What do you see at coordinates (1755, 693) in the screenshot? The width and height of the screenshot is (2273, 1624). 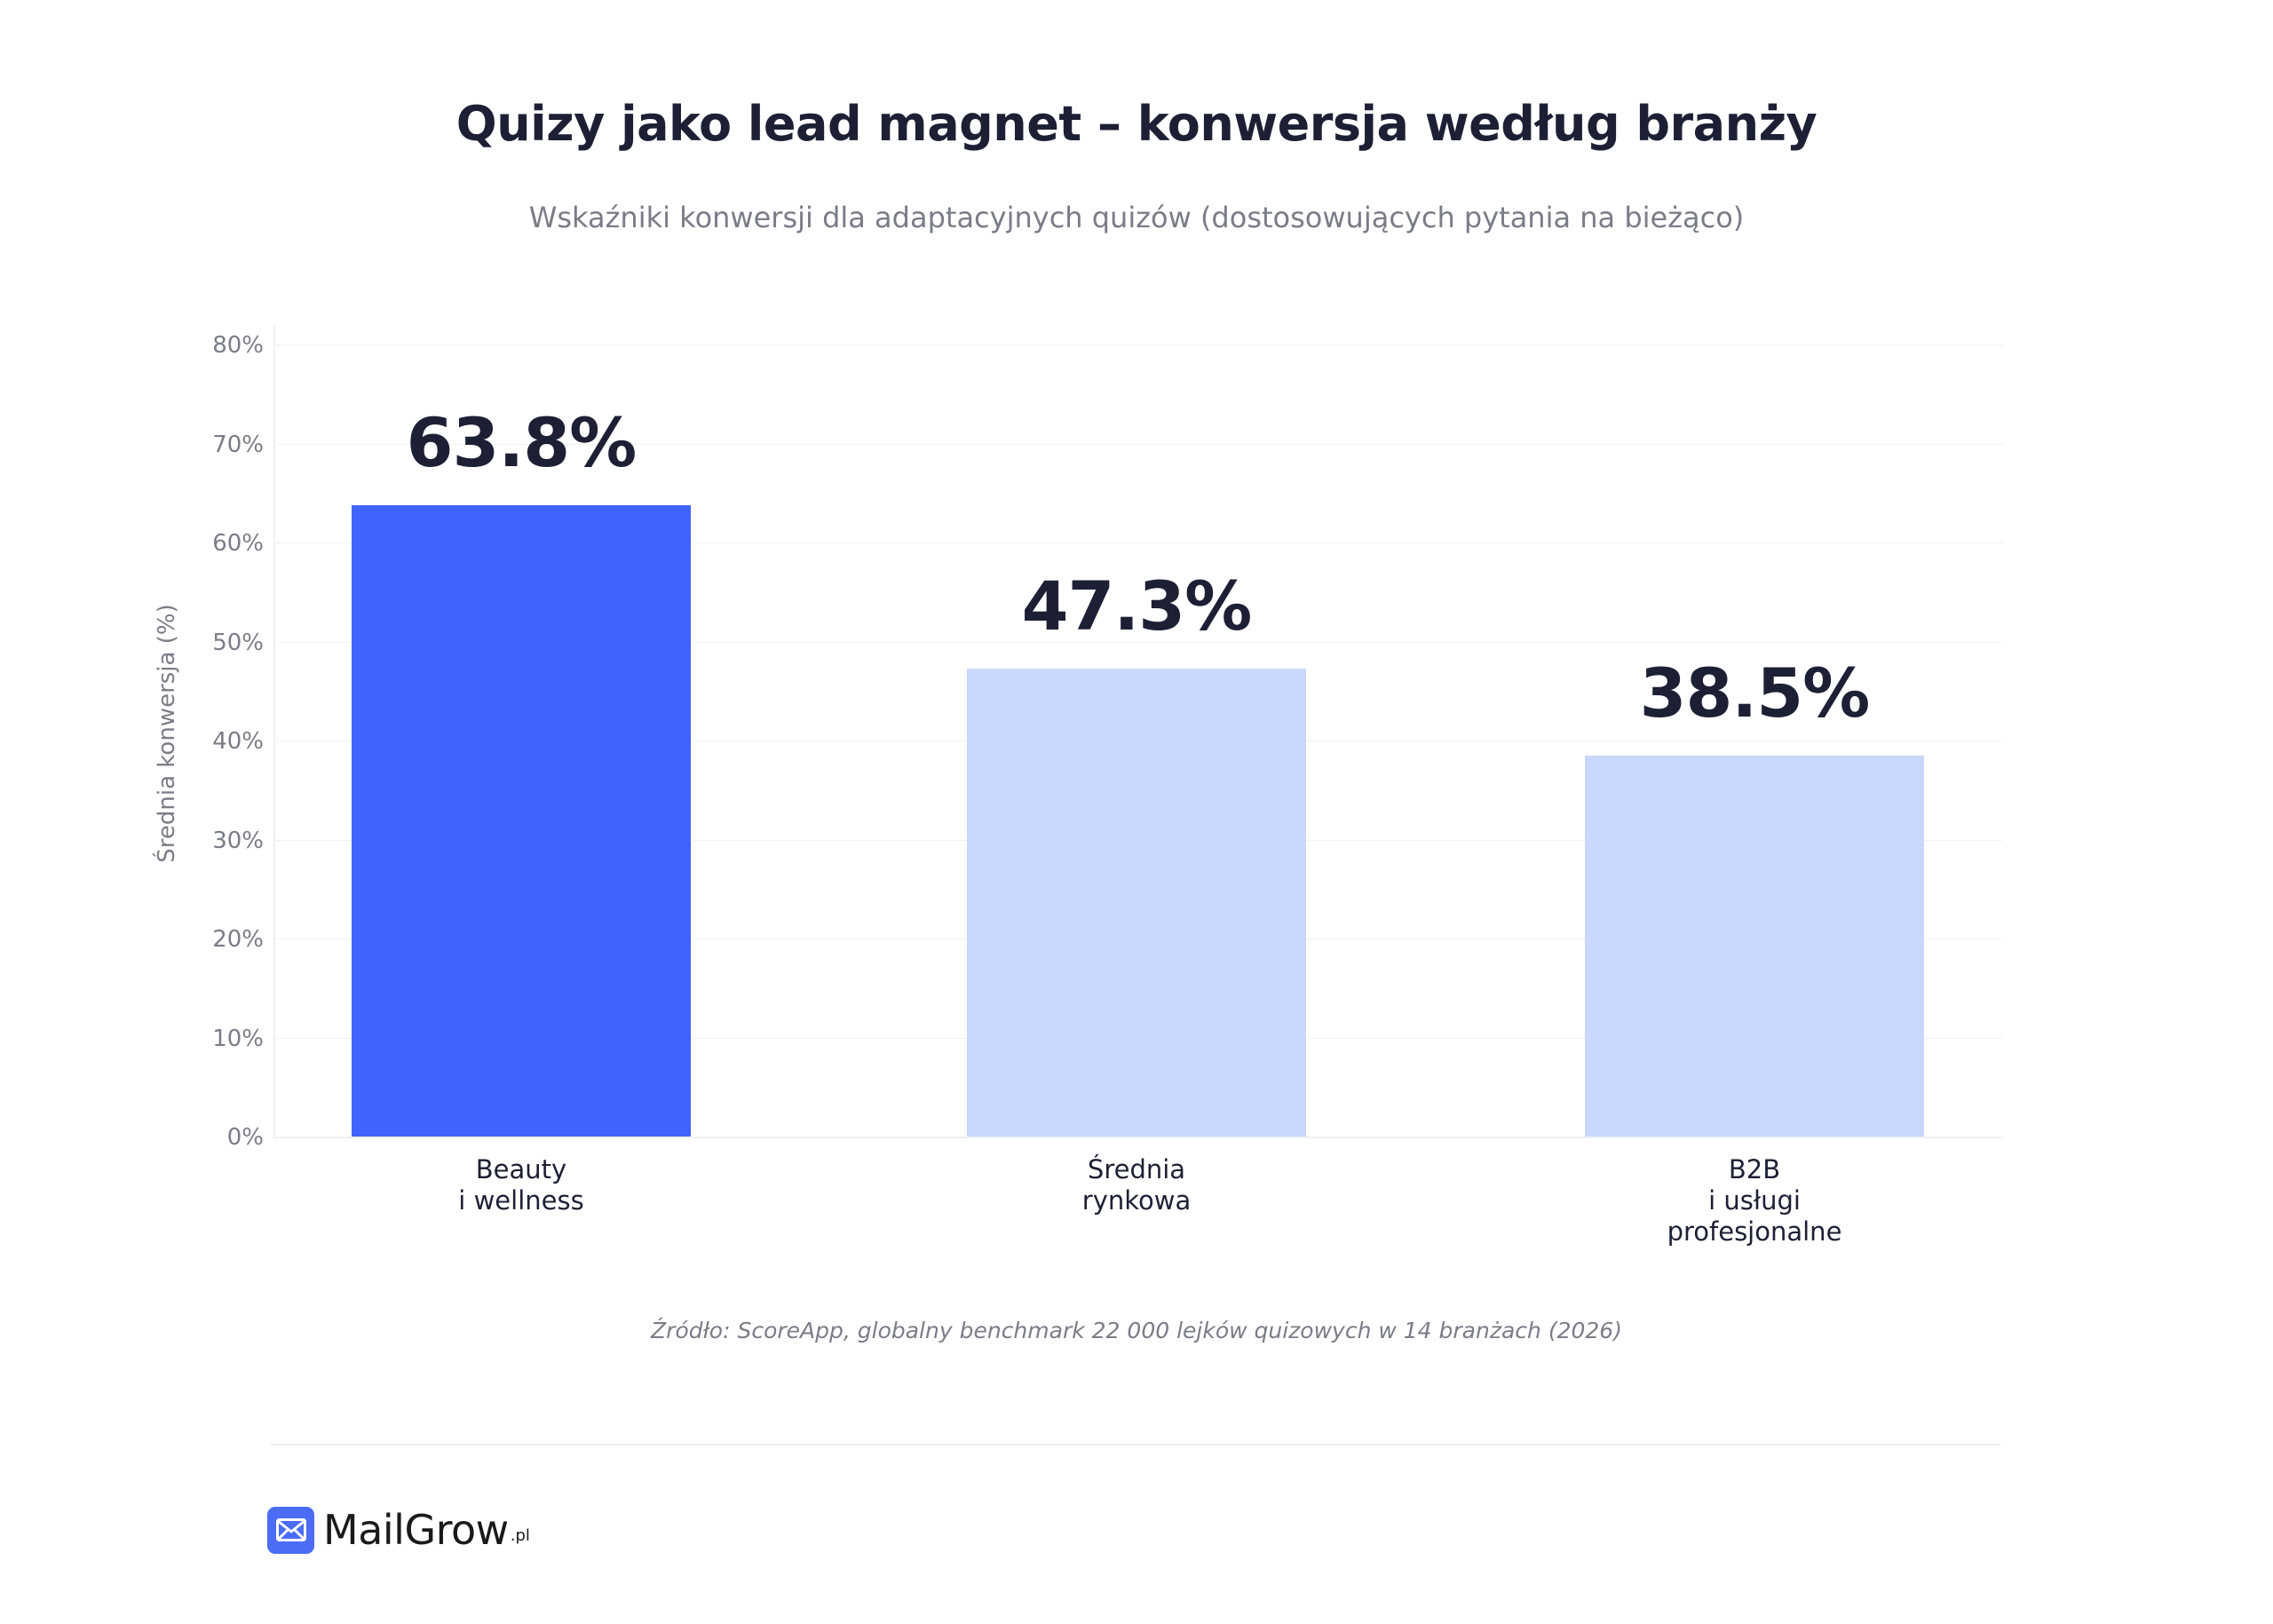 I see `bar-value-label: 38.5%` at bounding box center [1755, 693].